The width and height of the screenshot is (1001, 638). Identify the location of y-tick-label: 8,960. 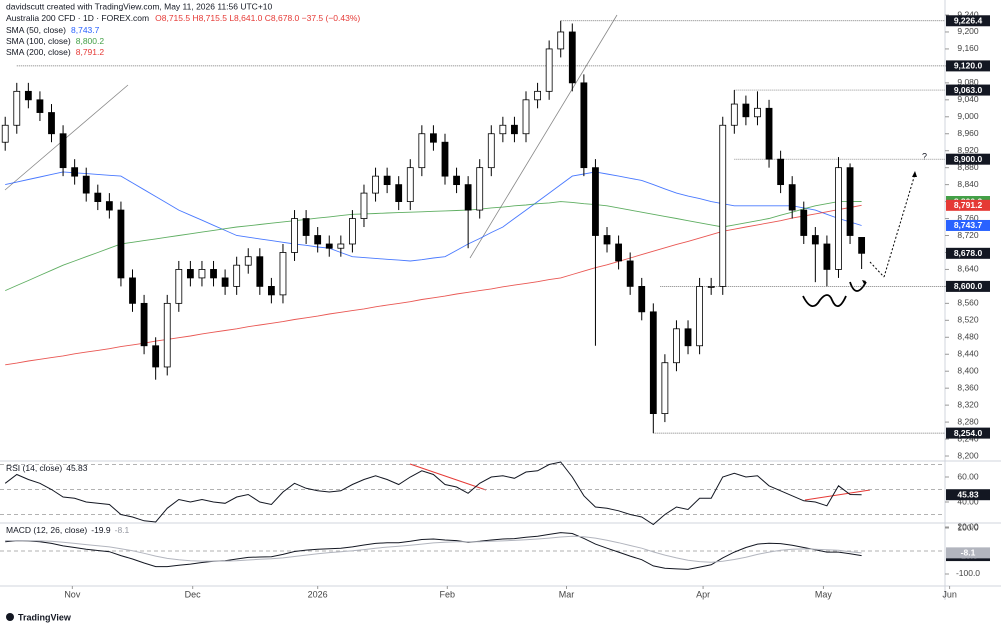
(968, 133).